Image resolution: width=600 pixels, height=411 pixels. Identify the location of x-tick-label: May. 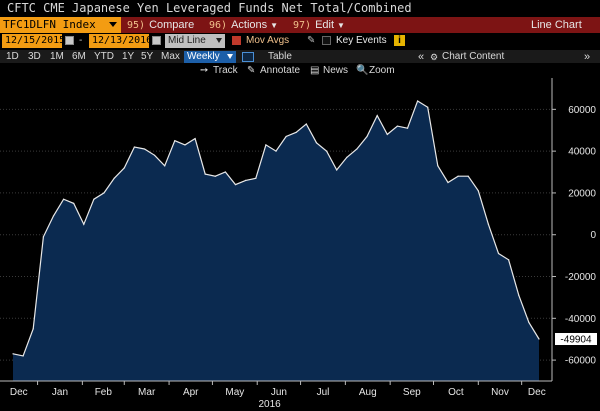
(234, 392).